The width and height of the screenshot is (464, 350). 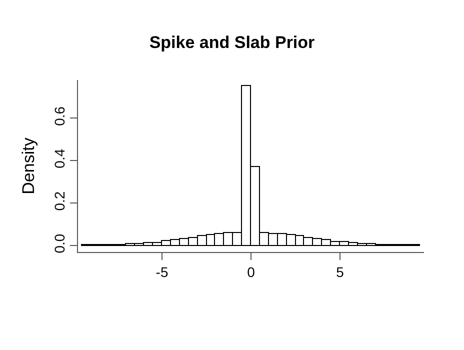 I want to click on y-tick-label: 0.2, so click(x=59, y=201).